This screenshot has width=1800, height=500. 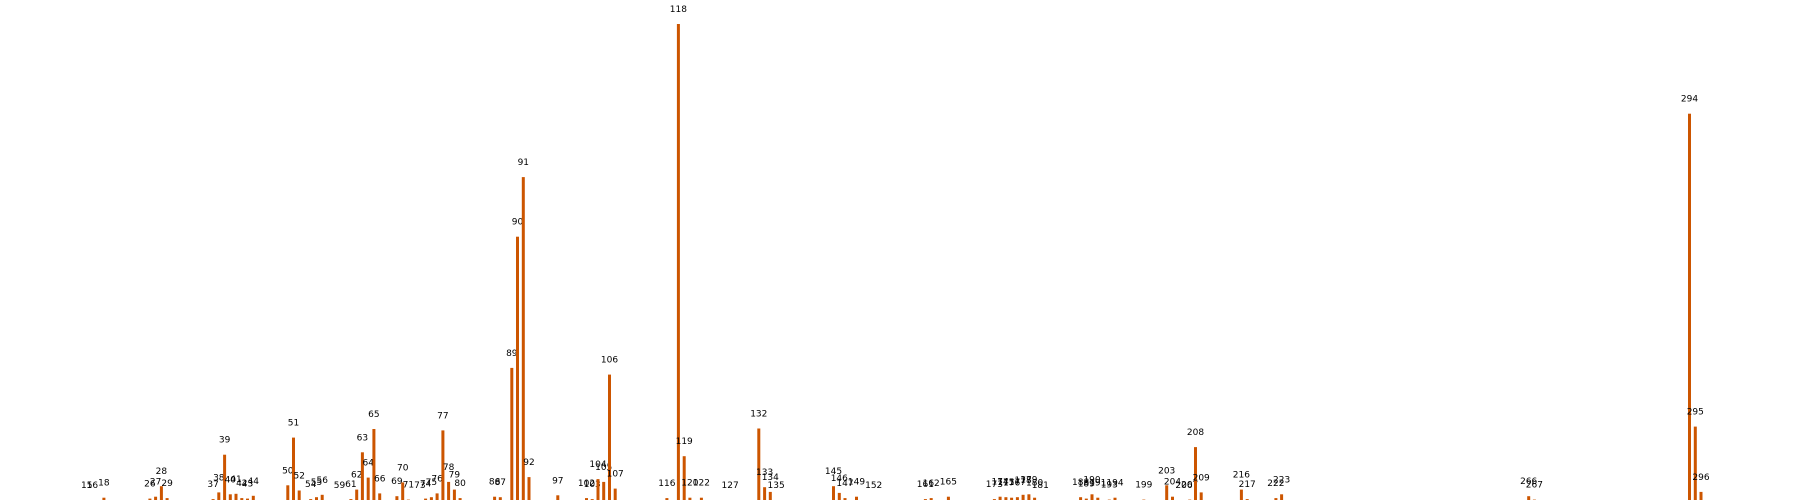 I want to click on bar-label-18: 18, so click(x=104, y=484).